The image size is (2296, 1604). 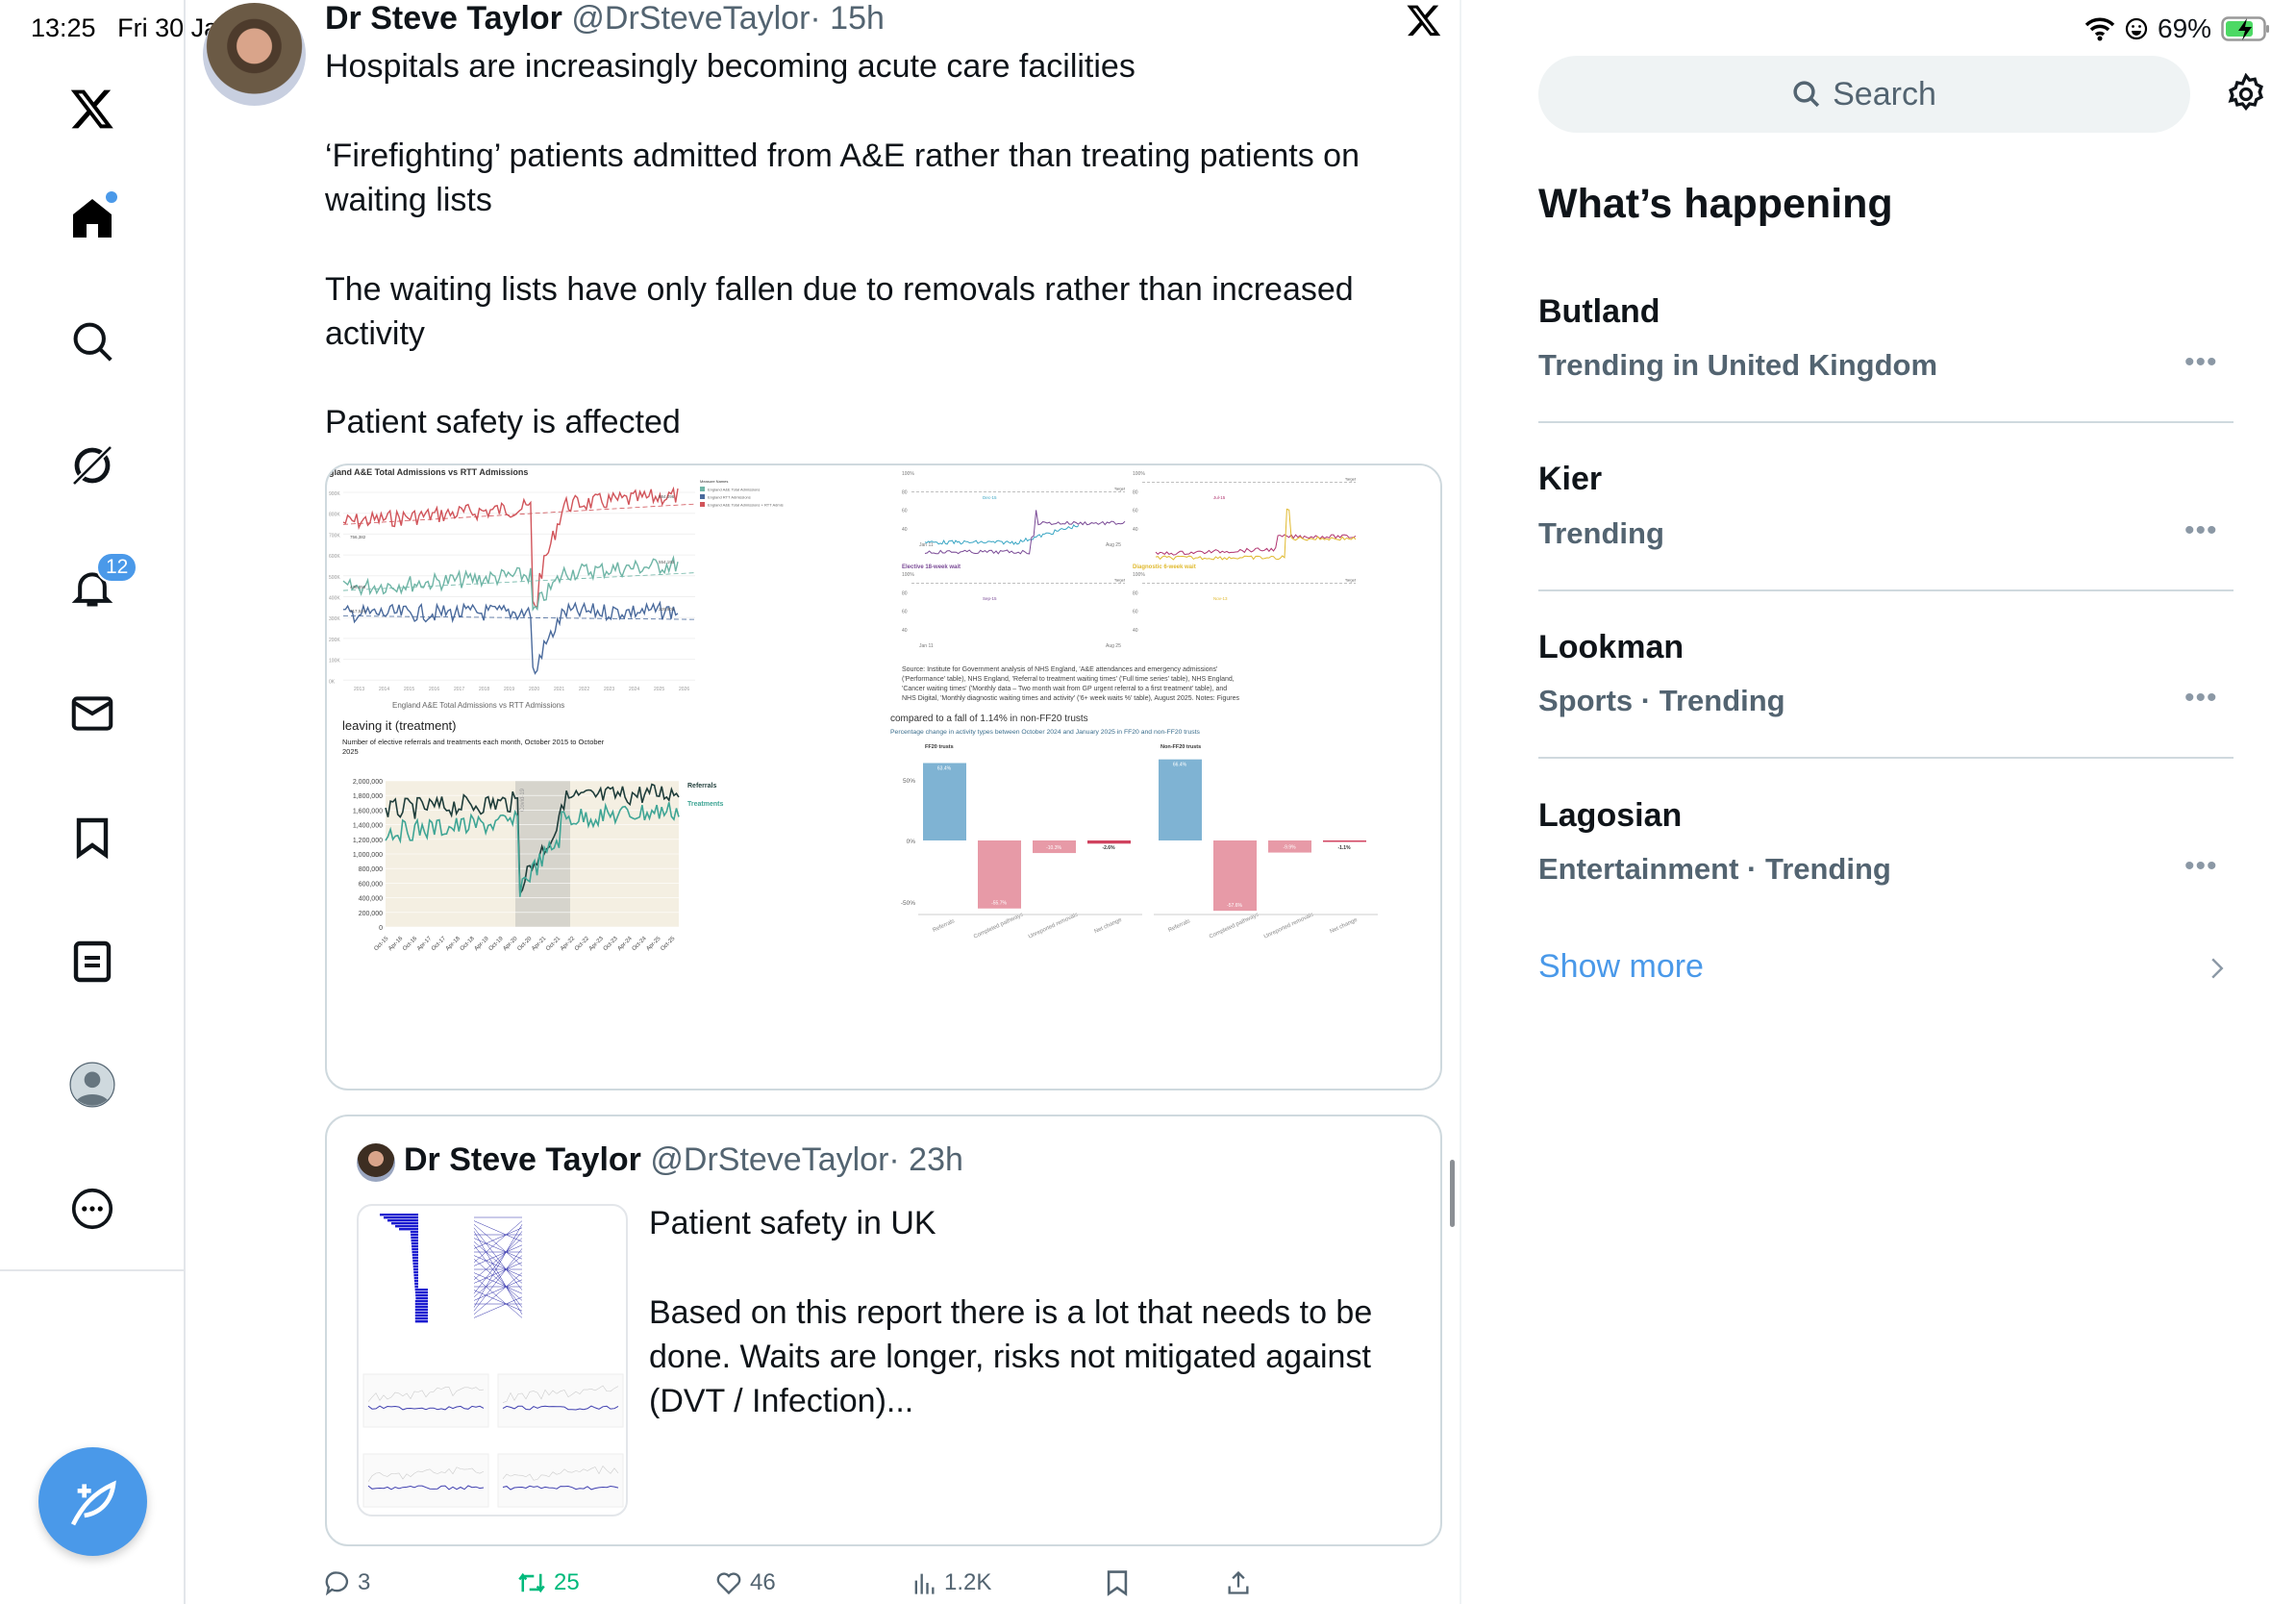 I want to click on bar-label: -1.1%, so click(x=1344, y=848).